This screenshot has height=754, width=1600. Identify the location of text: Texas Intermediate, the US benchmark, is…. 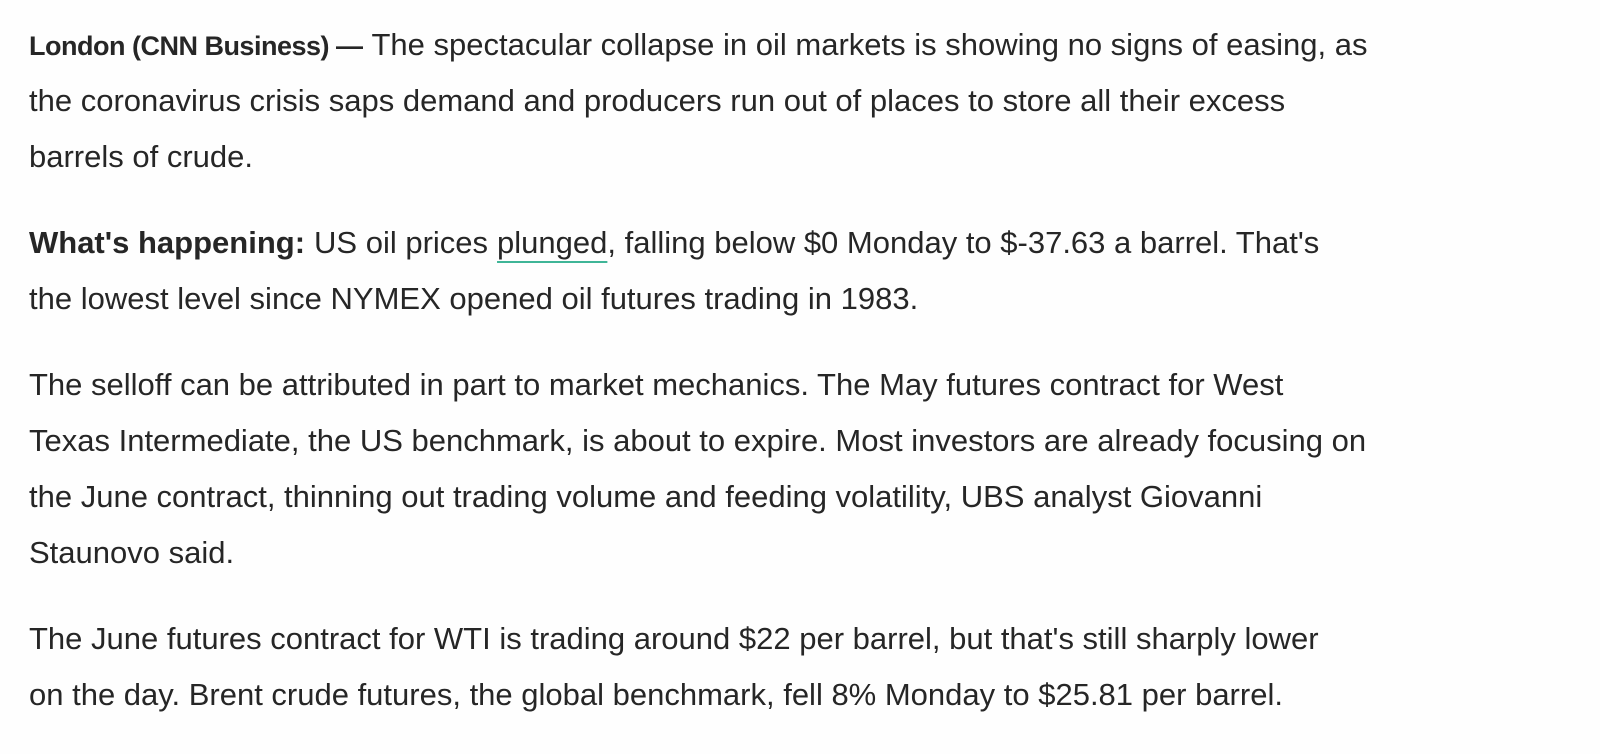
(698, 440).